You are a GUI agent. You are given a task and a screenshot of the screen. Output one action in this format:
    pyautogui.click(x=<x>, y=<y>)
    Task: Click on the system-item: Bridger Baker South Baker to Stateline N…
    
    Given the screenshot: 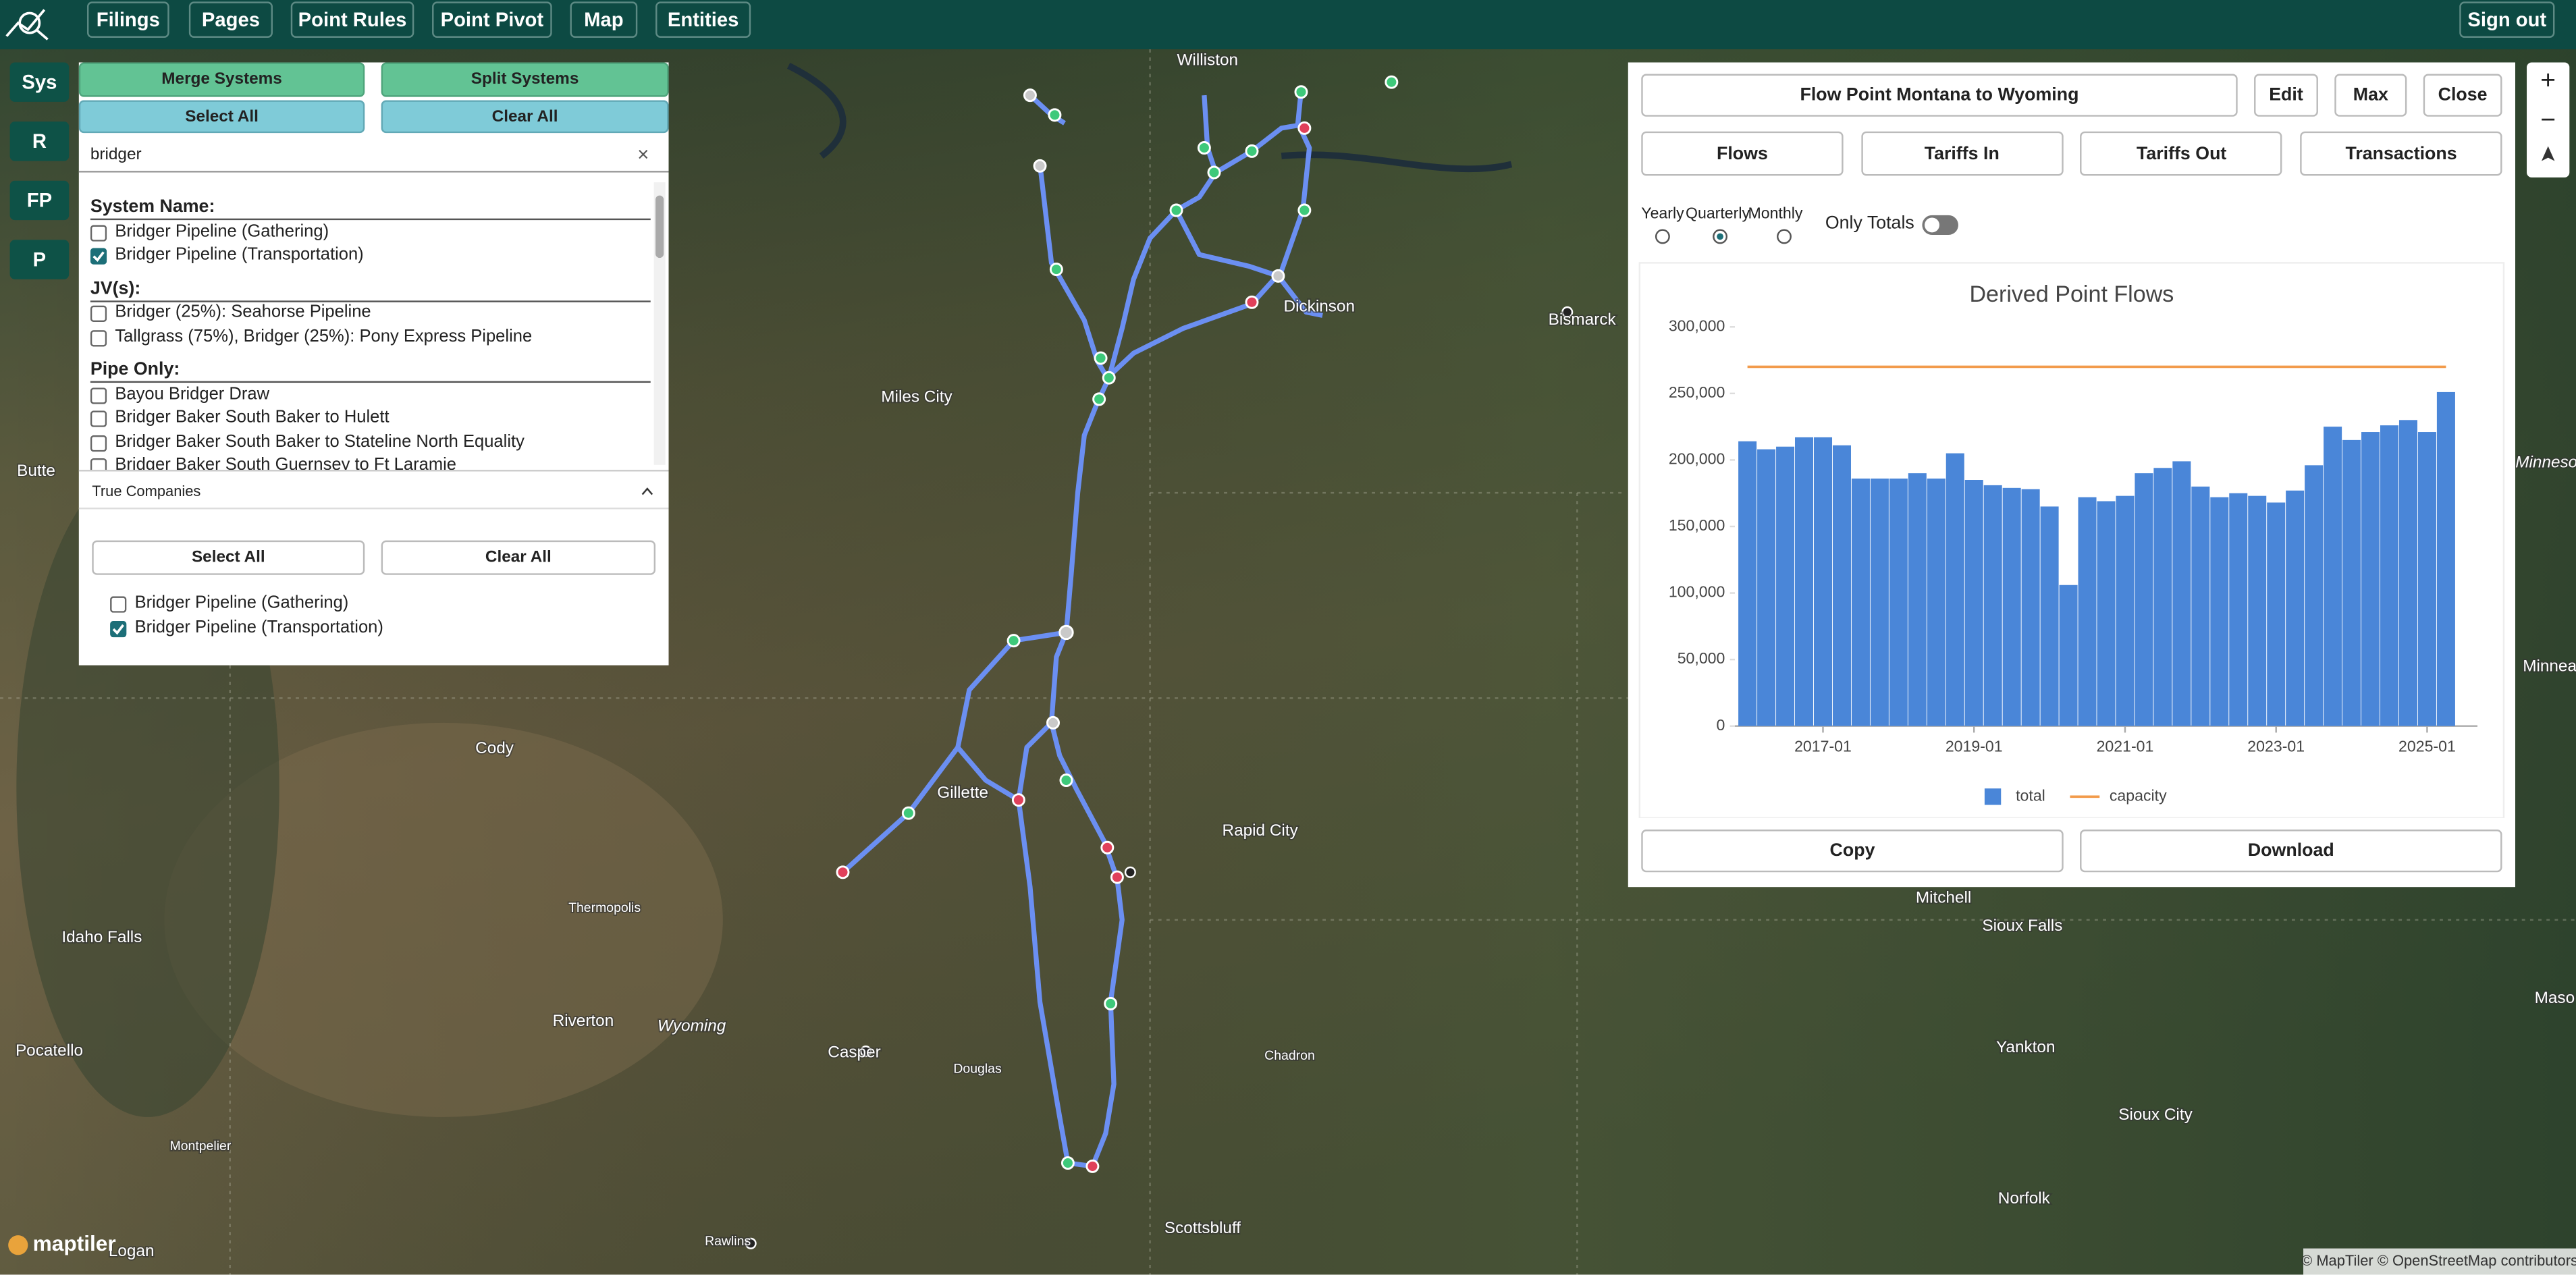 What is the action you would take?
    pyautogui.click(x=320, y=441)
    